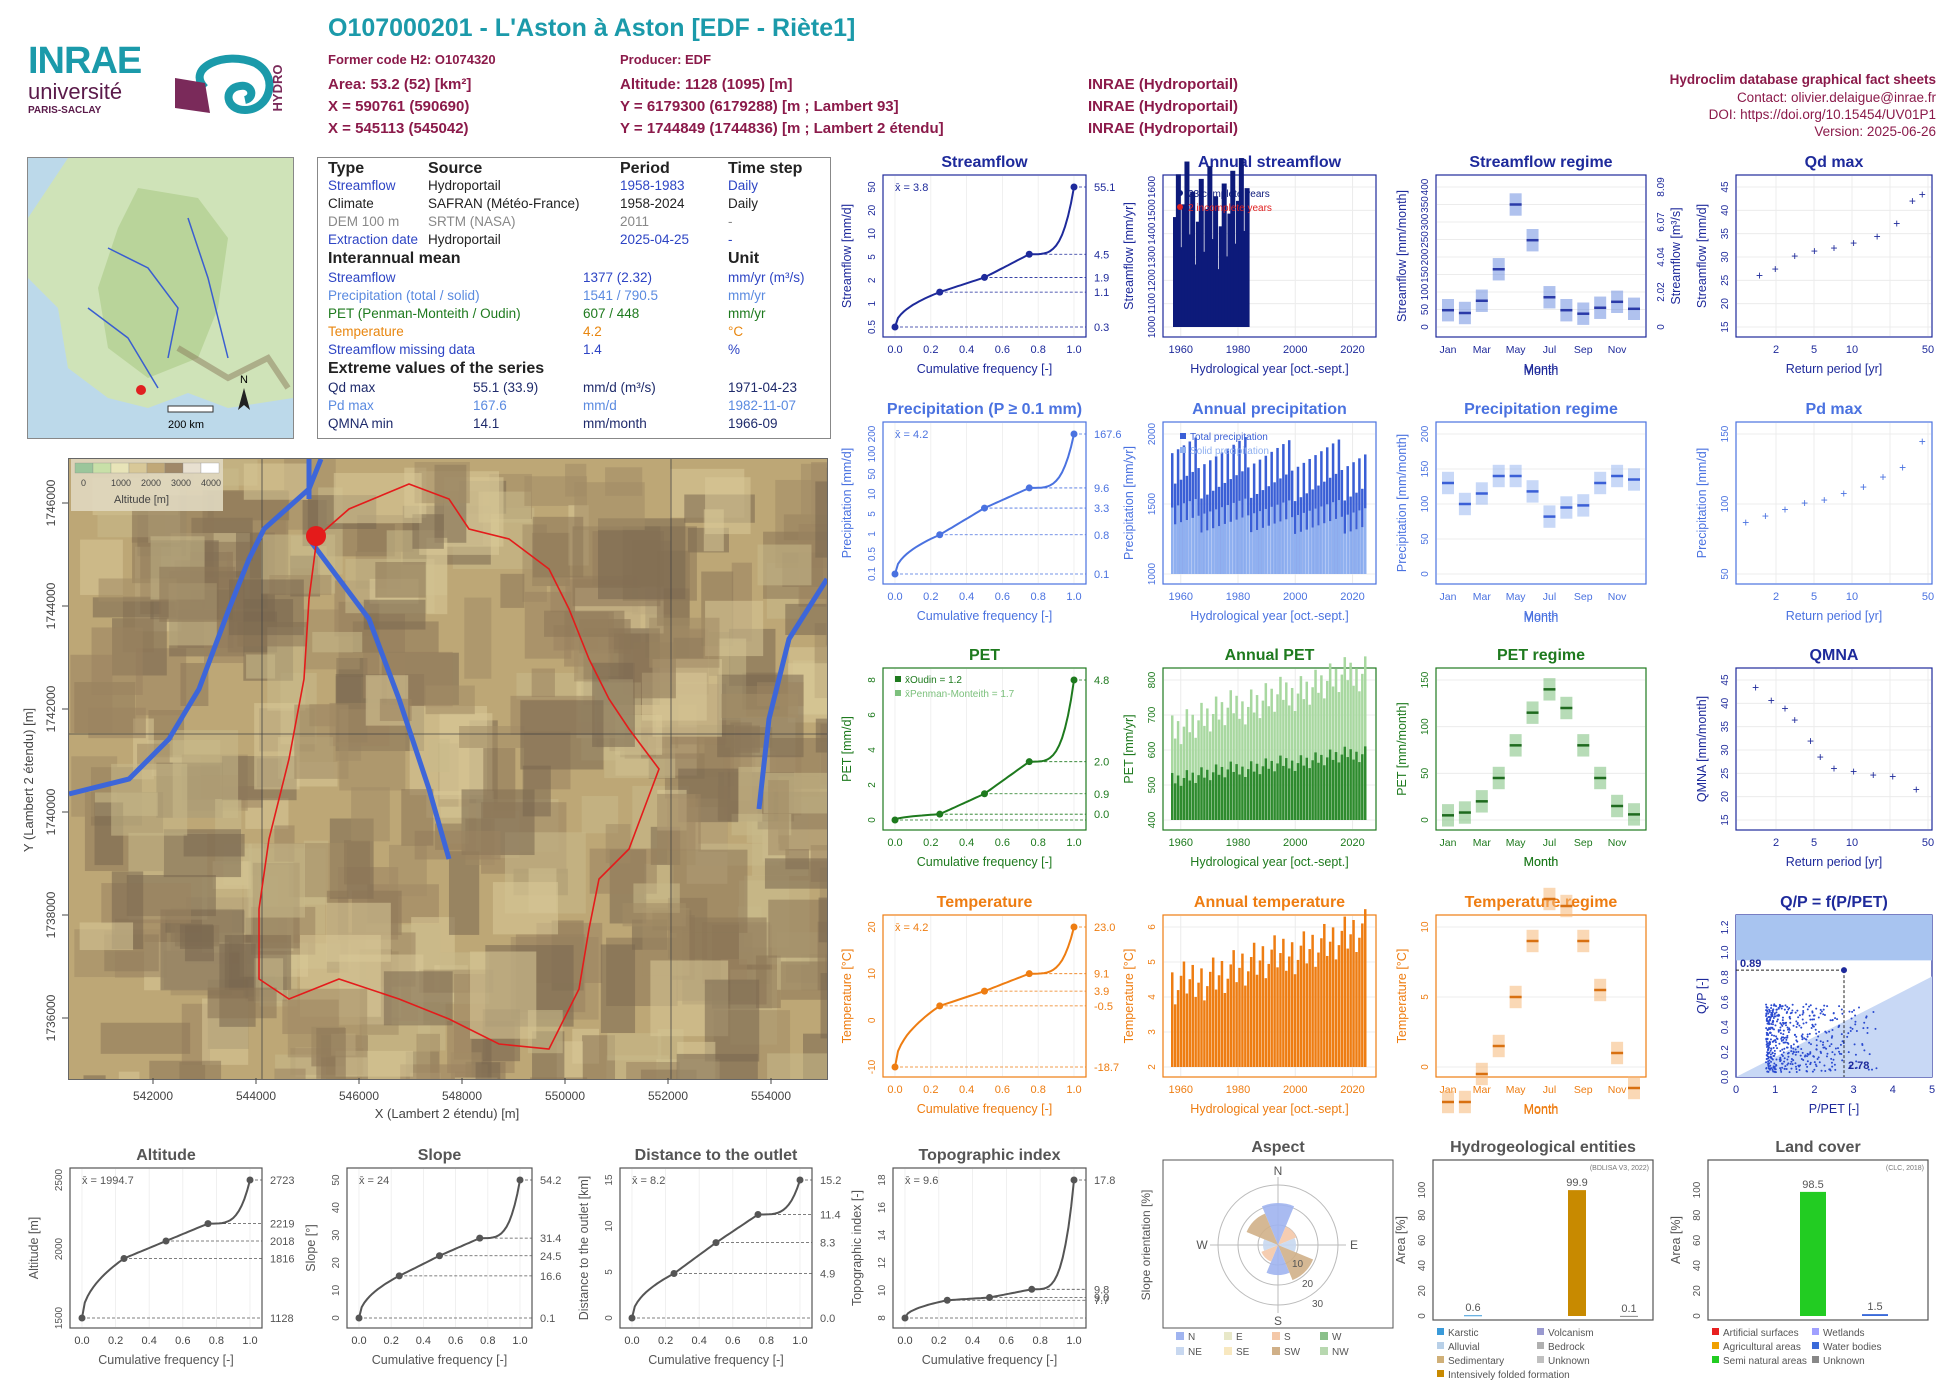 The image size is (1960, 1386). What do you see at coordinates (1725, 187) in the screenshot?
I see `y-tick: 45` at bounding box center [1725, 187].